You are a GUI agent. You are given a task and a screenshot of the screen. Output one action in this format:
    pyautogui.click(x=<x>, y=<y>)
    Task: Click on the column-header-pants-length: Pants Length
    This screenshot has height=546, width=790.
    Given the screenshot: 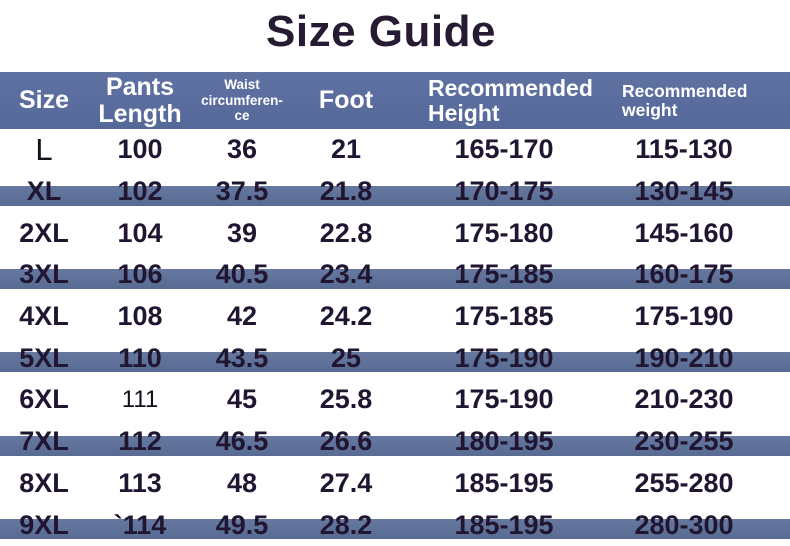 What is the action you would take?
    pyautogui.click(x=140, y=100)
    